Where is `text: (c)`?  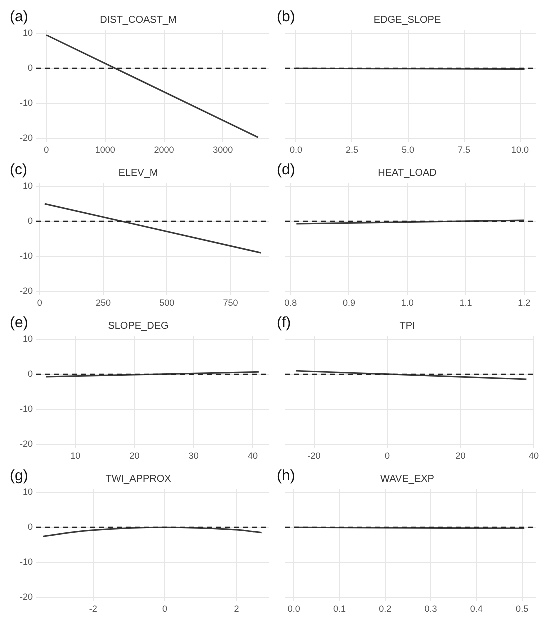
text: (c) is located at coordinates (19, 170).